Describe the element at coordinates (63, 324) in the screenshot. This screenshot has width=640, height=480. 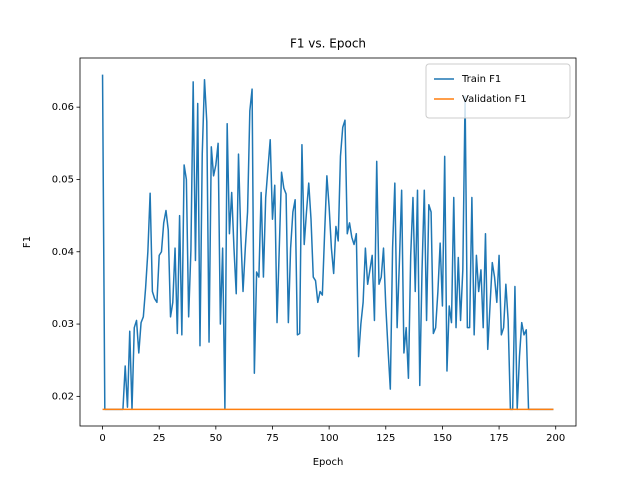
I see `y-tick-label: 0.03` at that location.